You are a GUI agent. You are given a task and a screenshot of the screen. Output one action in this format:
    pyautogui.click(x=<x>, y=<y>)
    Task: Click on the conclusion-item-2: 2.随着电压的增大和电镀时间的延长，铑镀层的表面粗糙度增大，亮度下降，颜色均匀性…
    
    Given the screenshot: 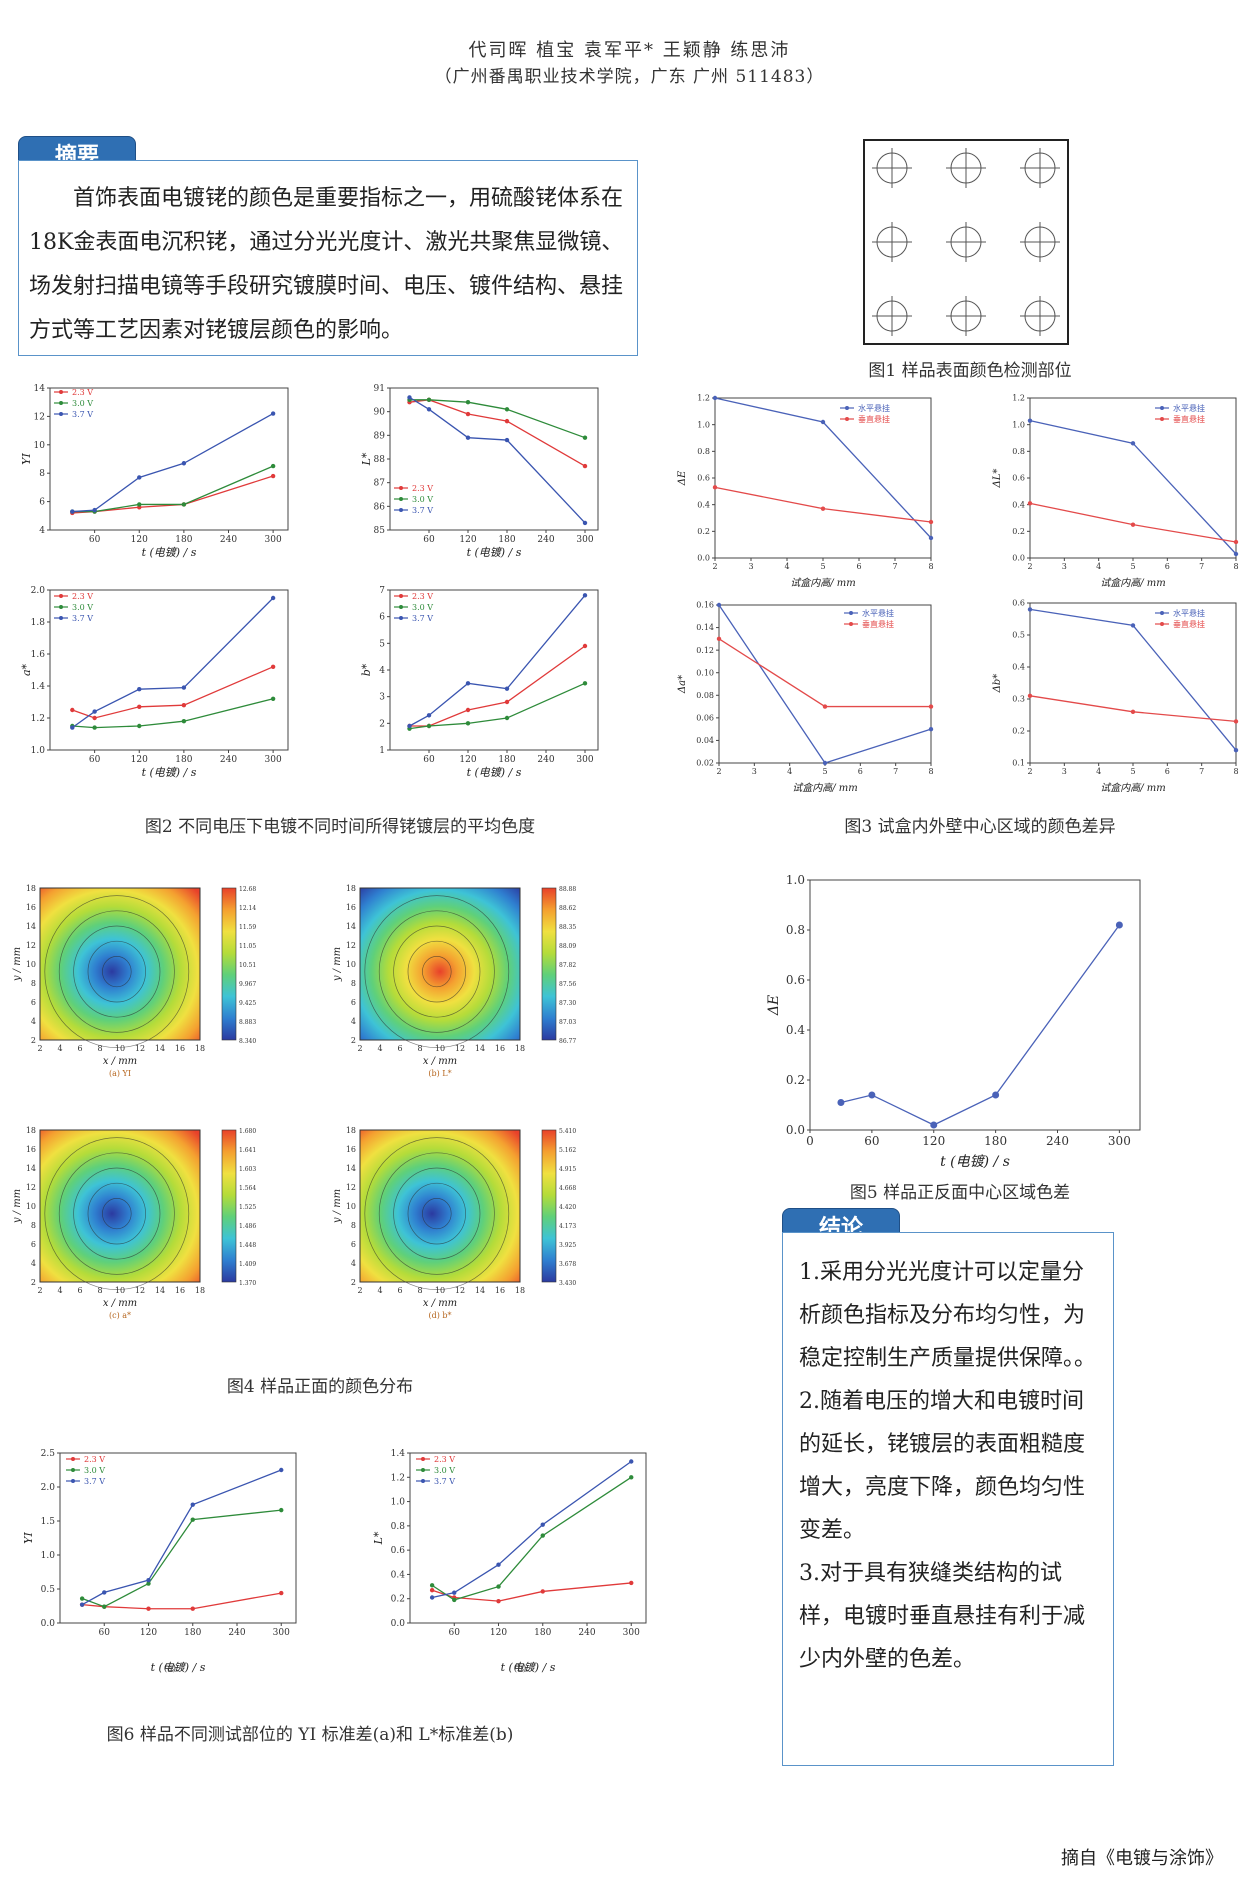 What is the action you would take?
    pyautogui.click(x=942, y=1466)
    